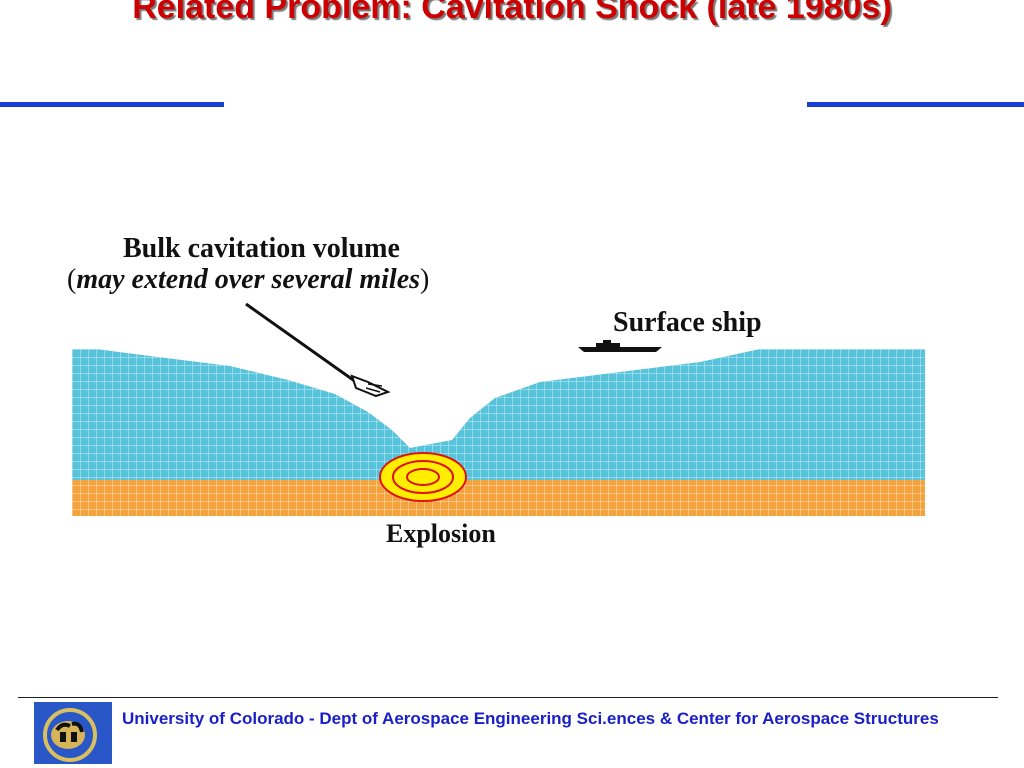 The height and width of the screenshot is (768, 1024). I want to click on surface-ship-icon, so click(620, 346).